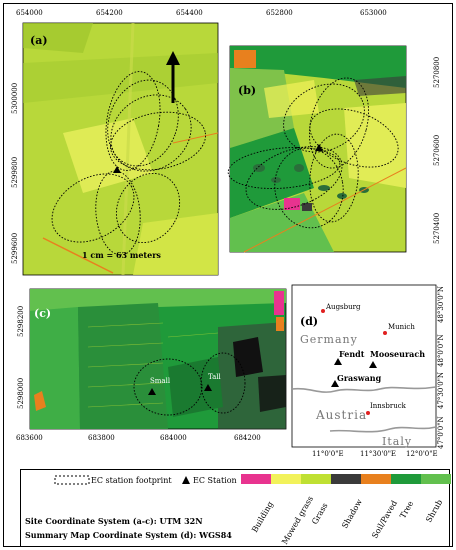  Describe the element at coordinates (376, 479) in the screenshot. I see `swatch-soil-paved` at that location.